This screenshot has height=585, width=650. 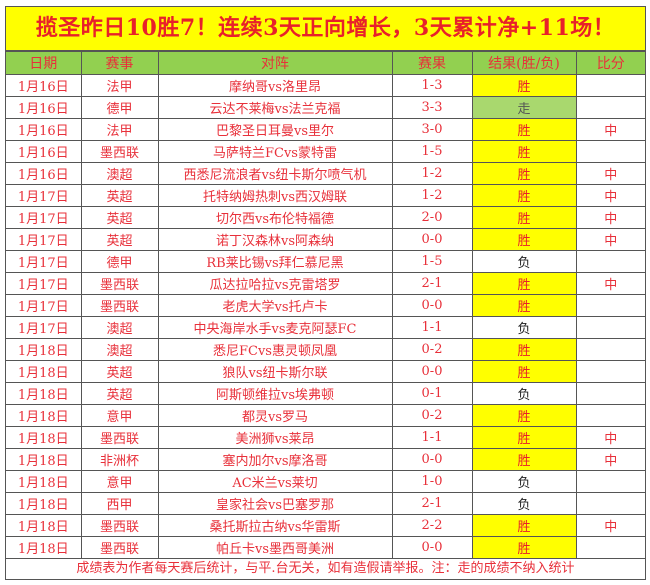 I want to click on cell-score: 3-0, so click(x=432, y=129).